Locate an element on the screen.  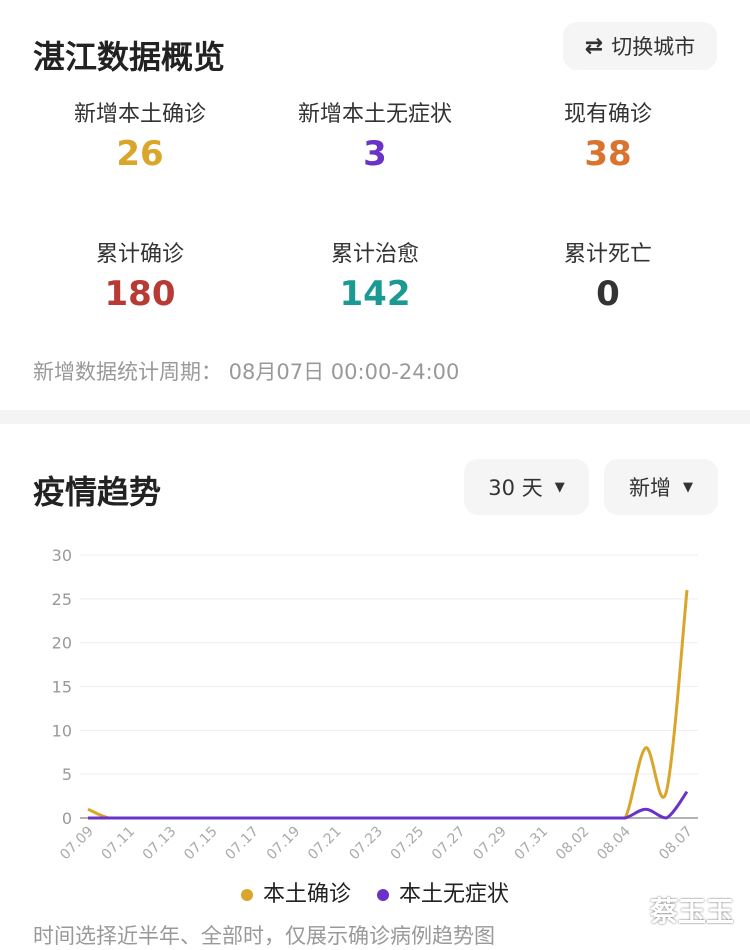
stat-item: 累计确诊 180 is located at coordinates (140, 275).